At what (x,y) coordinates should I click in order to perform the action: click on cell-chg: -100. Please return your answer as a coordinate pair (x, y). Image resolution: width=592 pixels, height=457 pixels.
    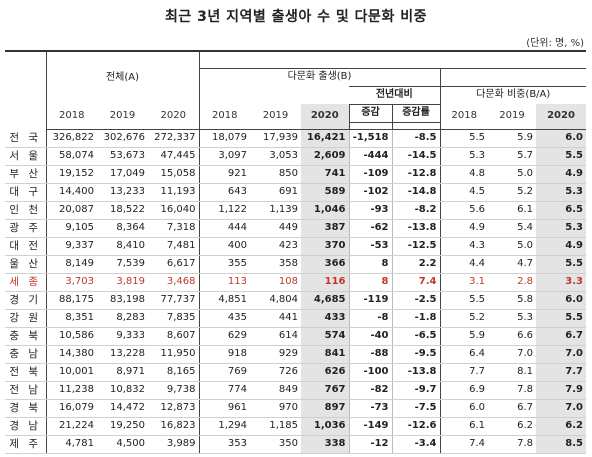
    Looking at the image, I should click on (370, 372).